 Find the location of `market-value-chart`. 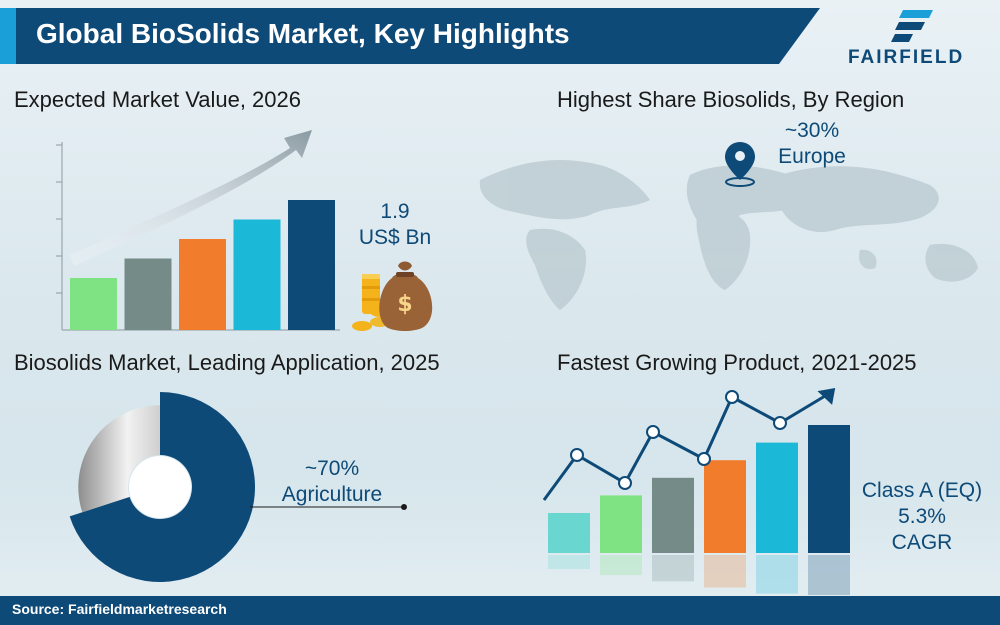

market-value-chart is located at coordinates (198, 230).